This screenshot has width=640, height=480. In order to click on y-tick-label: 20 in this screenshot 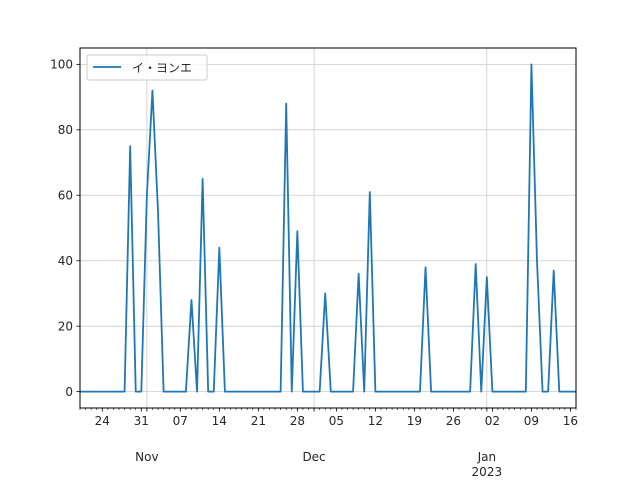, I will do `click(65, 326)`.